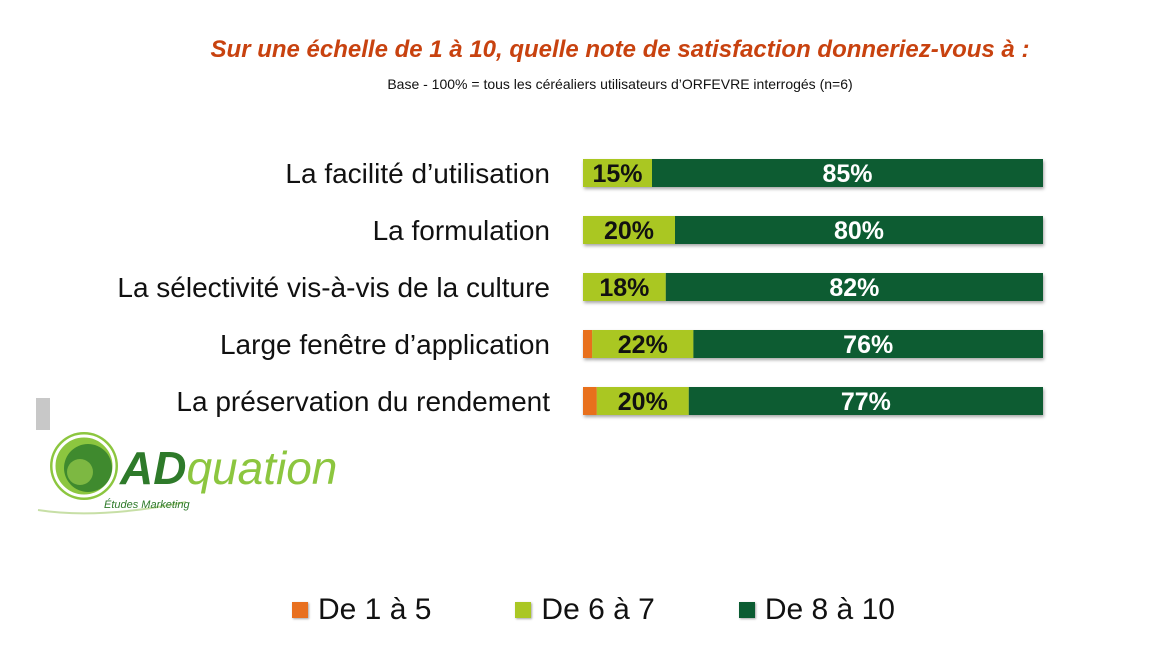 Image resolution: width=1163 pixels, height=647 pixels. I want to click on legend-item-de-1-a-5: De 1 à 5, so click(361, 610).